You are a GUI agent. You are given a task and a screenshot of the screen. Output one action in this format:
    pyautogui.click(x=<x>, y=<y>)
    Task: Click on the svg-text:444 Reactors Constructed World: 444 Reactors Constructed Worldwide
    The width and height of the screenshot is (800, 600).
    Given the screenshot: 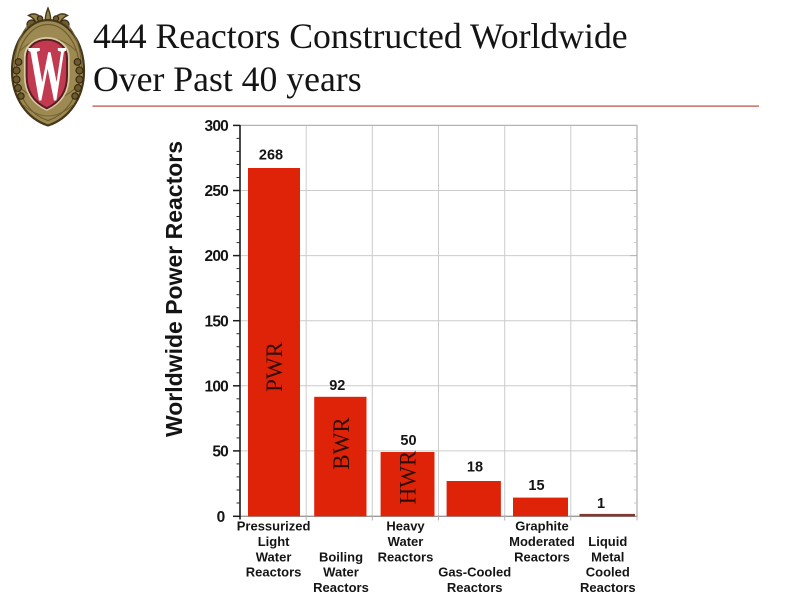 What is the action you would take?
    pyautogui.click(x=360, y=36)
    